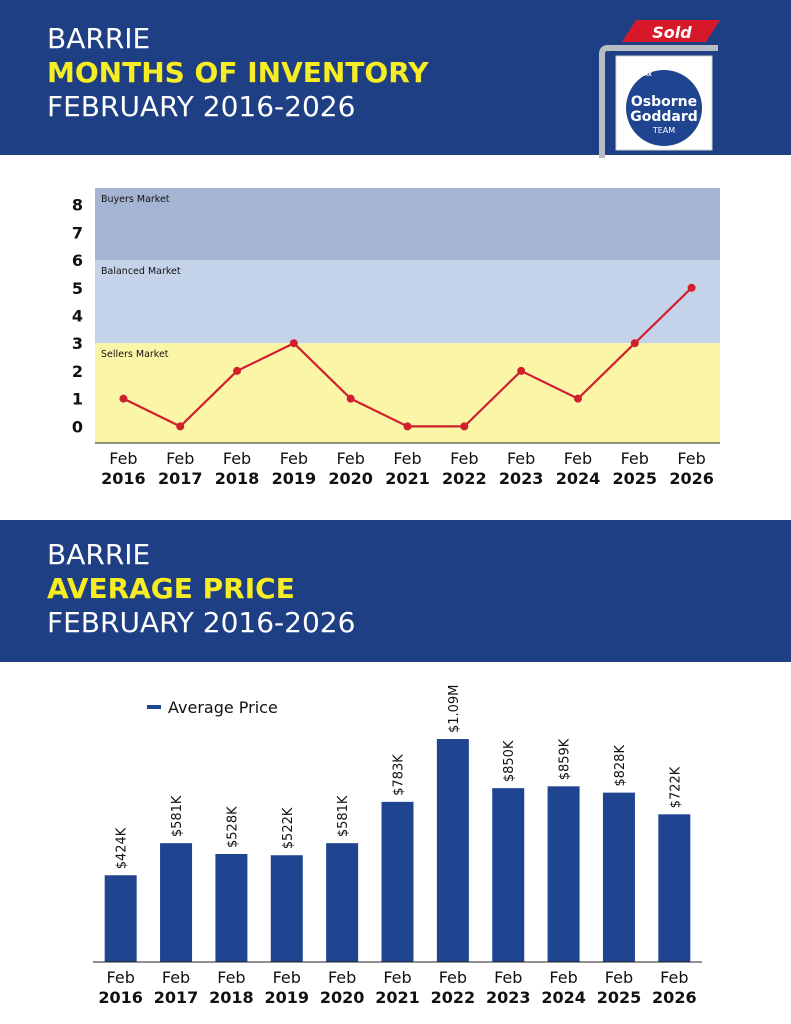  What do you see at coordinates (141, 271) in the screenshot?
I see `band-label: Balanced Market` at bounding box center [141, 271].